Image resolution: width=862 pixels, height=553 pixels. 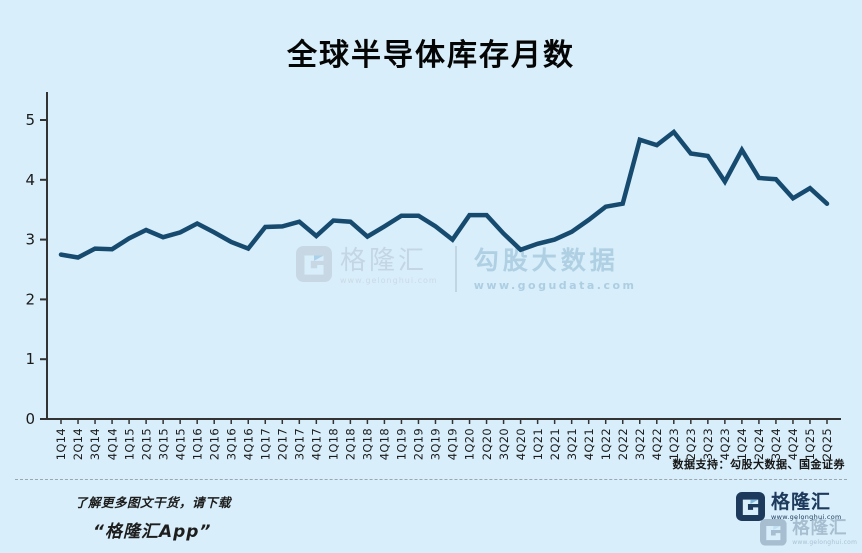 I want to click on promo-app-name: “格隆汇App”, so click(x=152, y=532).